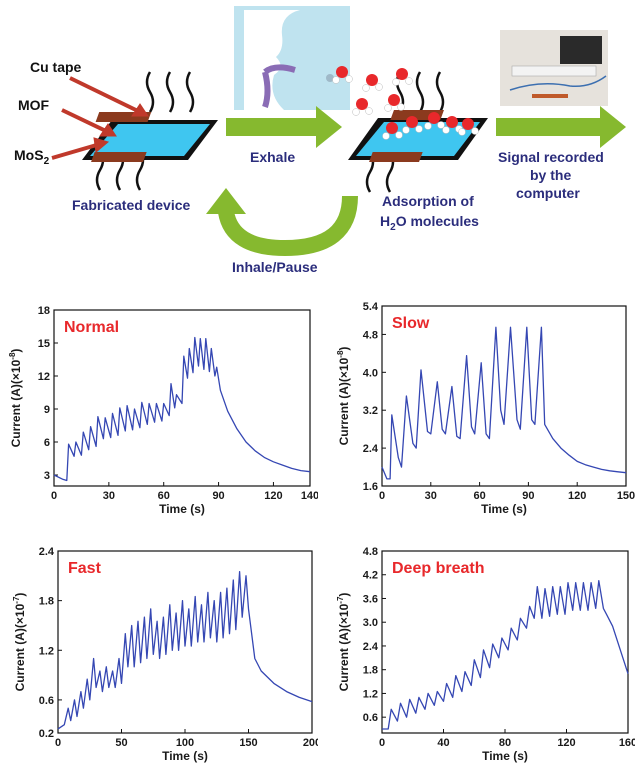  I want to click on series-line-normal, so click(182, 409).